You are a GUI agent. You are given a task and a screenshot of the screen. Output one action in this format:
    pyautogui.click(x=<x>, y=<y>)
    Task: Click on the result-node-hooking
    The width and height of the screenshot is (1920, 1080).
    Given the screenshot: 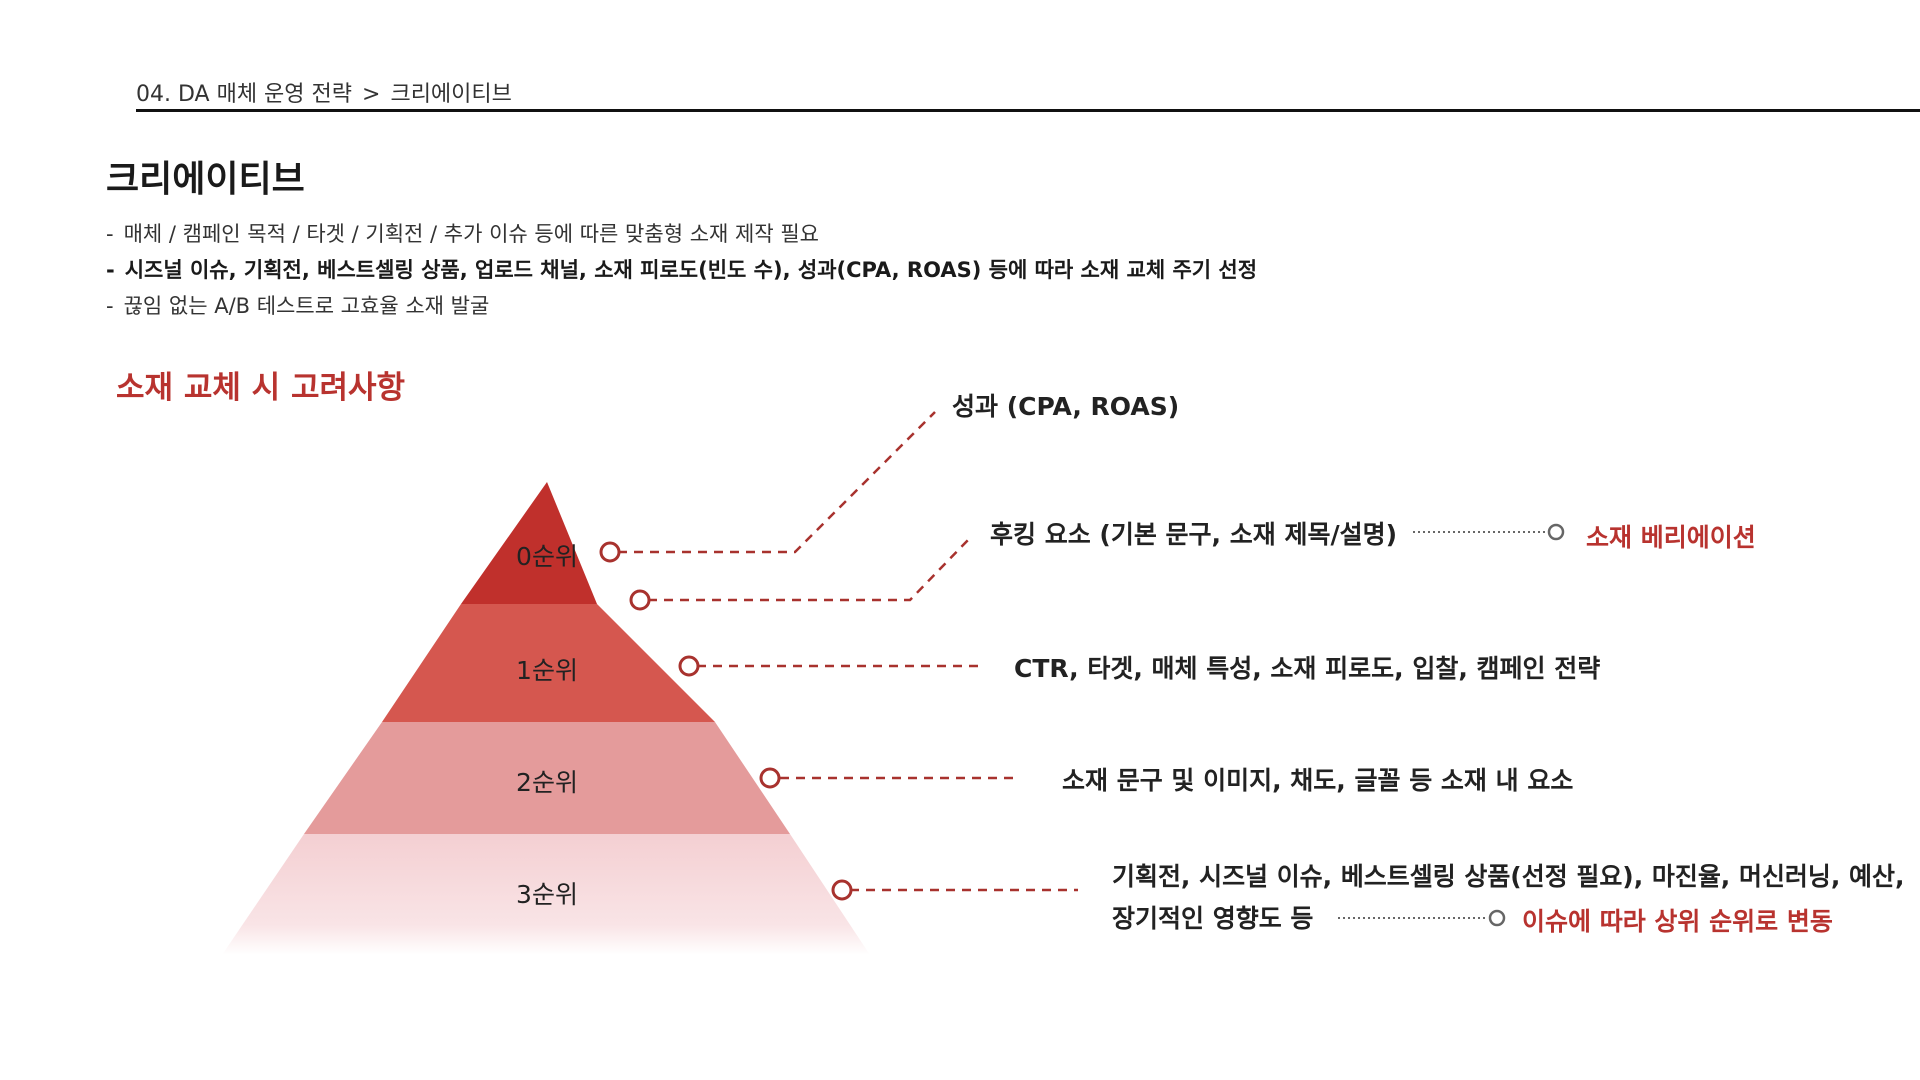 What is the action you would take?
    pyautogui.click(x=1556, y=532)
    